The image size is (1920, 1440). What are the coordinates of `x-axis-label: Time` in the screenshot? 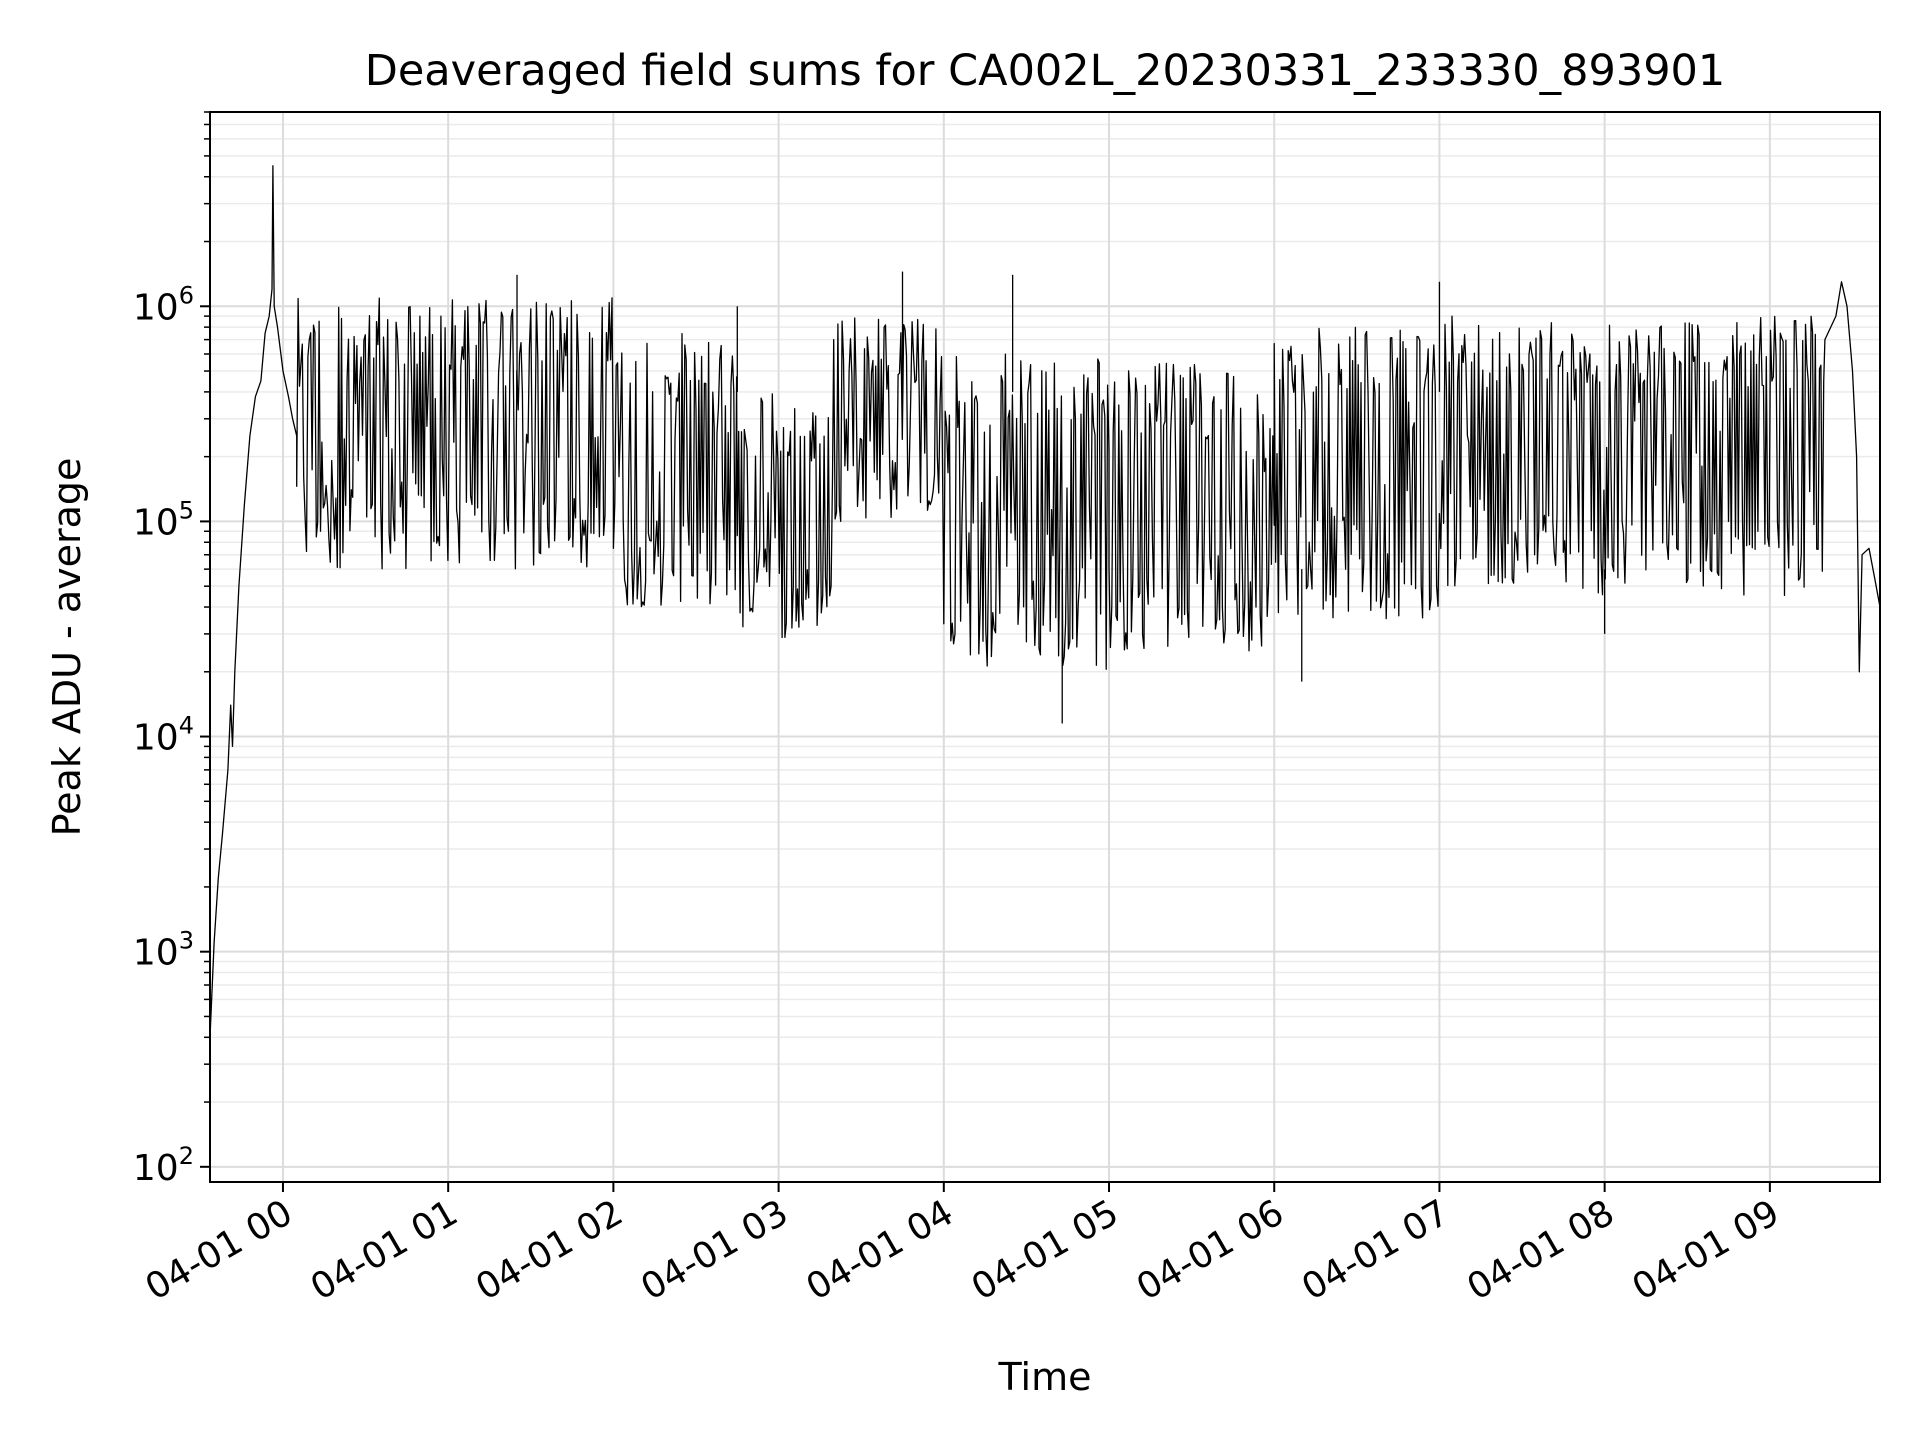 It's located at (1045, 1377).